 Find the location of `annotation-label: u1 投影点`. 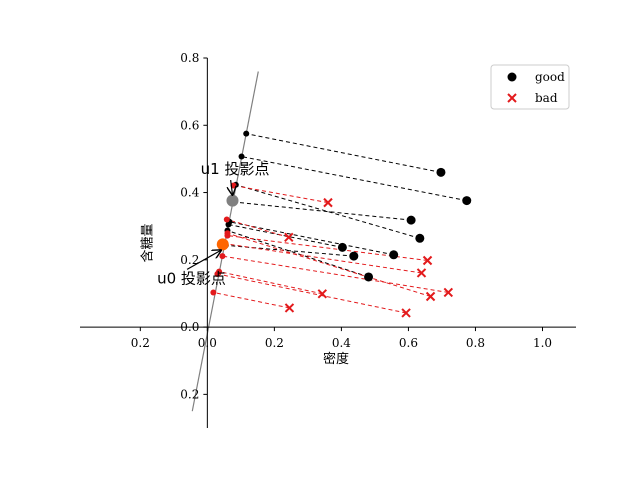

annotation-label: u1 投影点 is located at coordinates (235, 169).